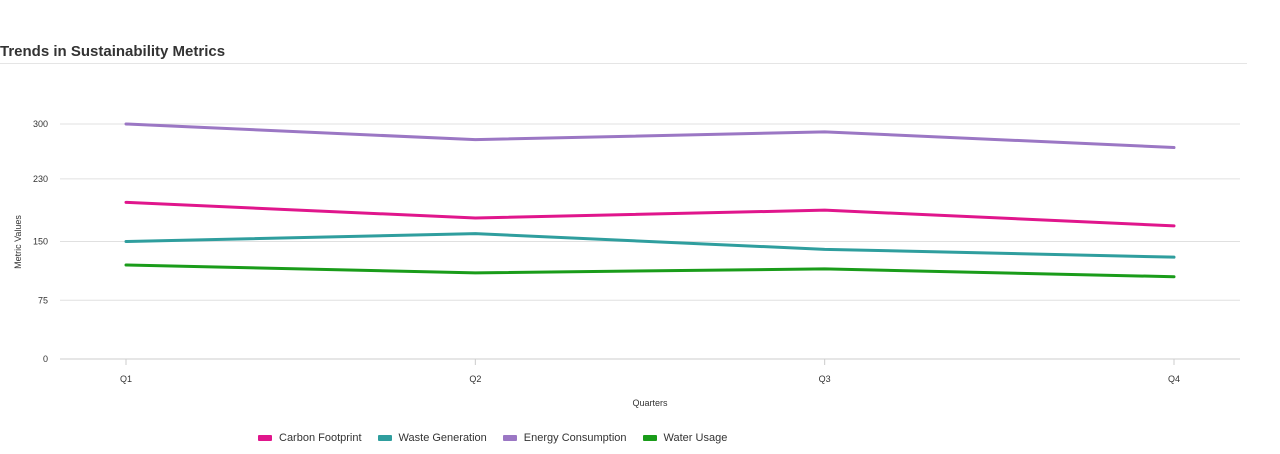 The width and height of the screenshot is (1280, 454). What do you see at coordinates (650, 214) in the screenshot?
I see `series-line-carbon-footprint` at bounding box center [650, 214].